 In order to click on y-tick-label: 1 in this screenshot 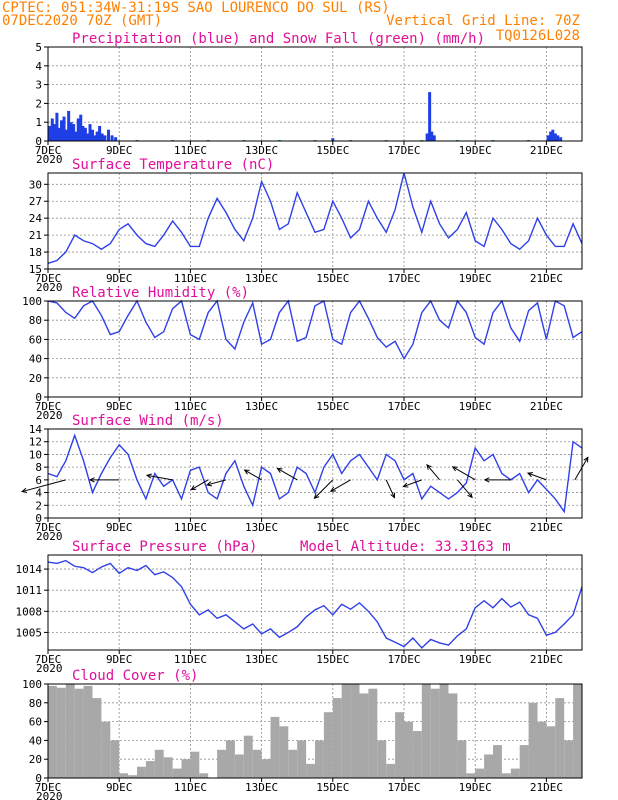, I will do `click(38, 122)`.